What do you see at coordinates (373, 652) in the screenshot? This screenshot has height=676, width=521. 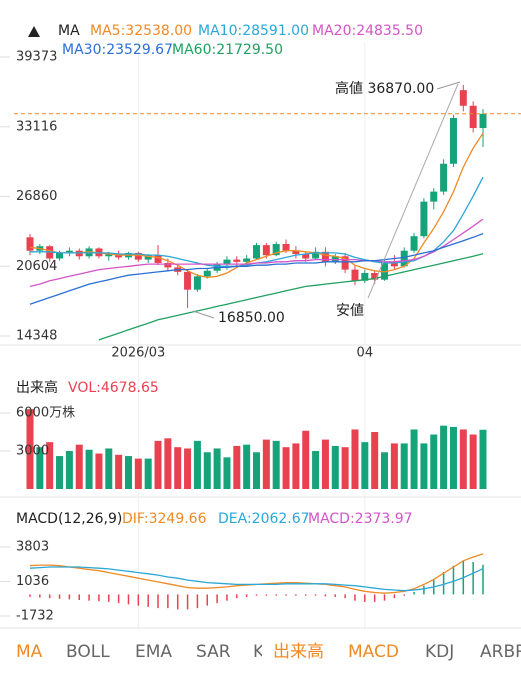 I see `indicator-tab: MACD` at bounding box center [373, 652].